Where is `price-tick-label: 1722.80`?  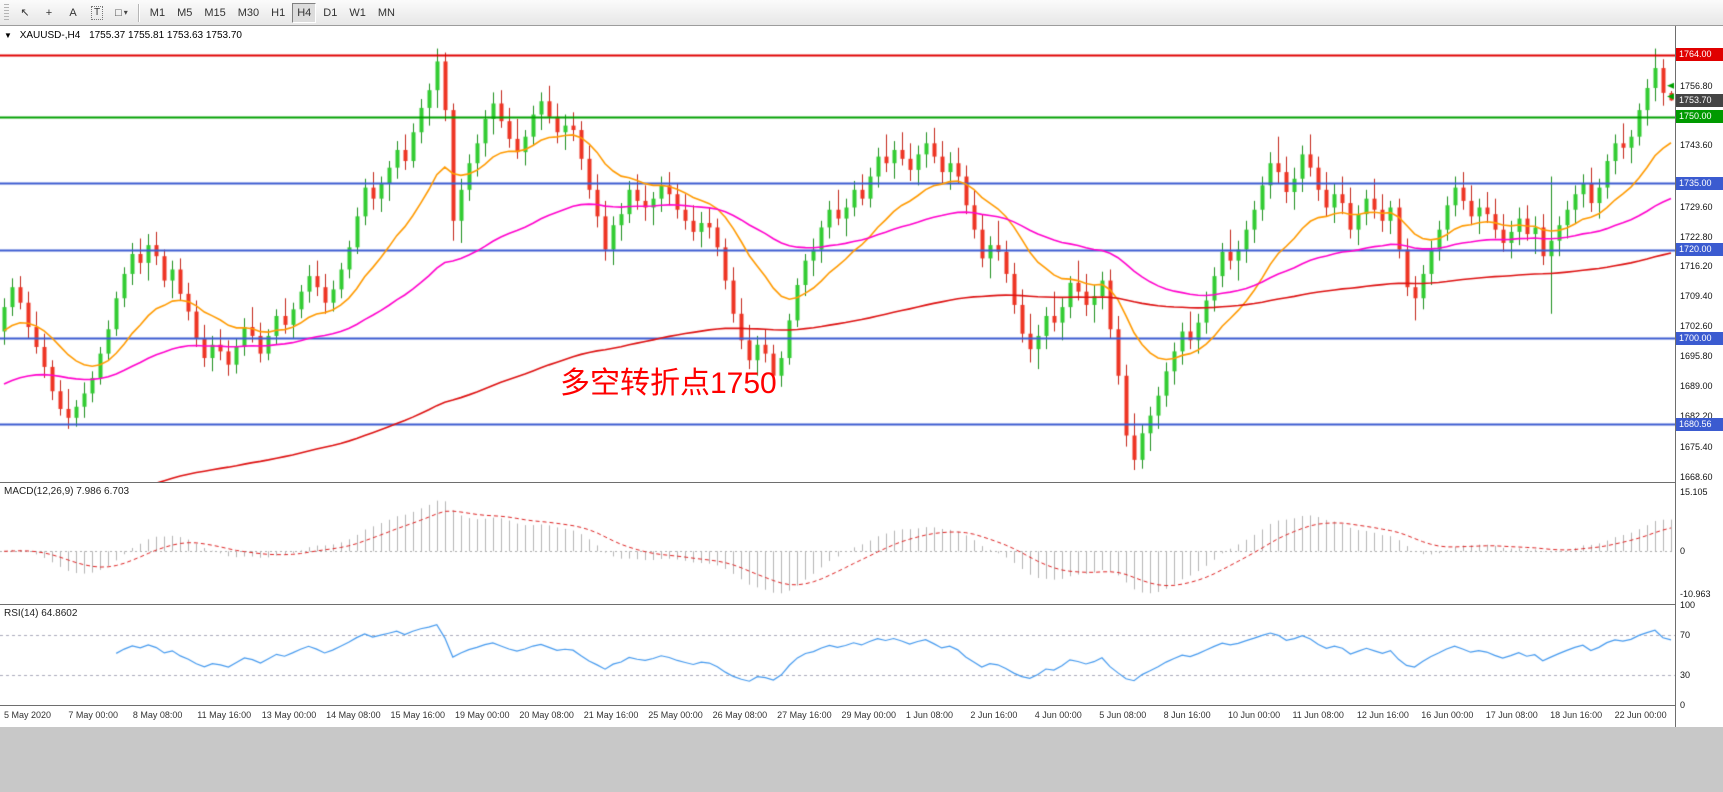
price-tick-label: 1722.80 is located at coordinates (1696, 236).